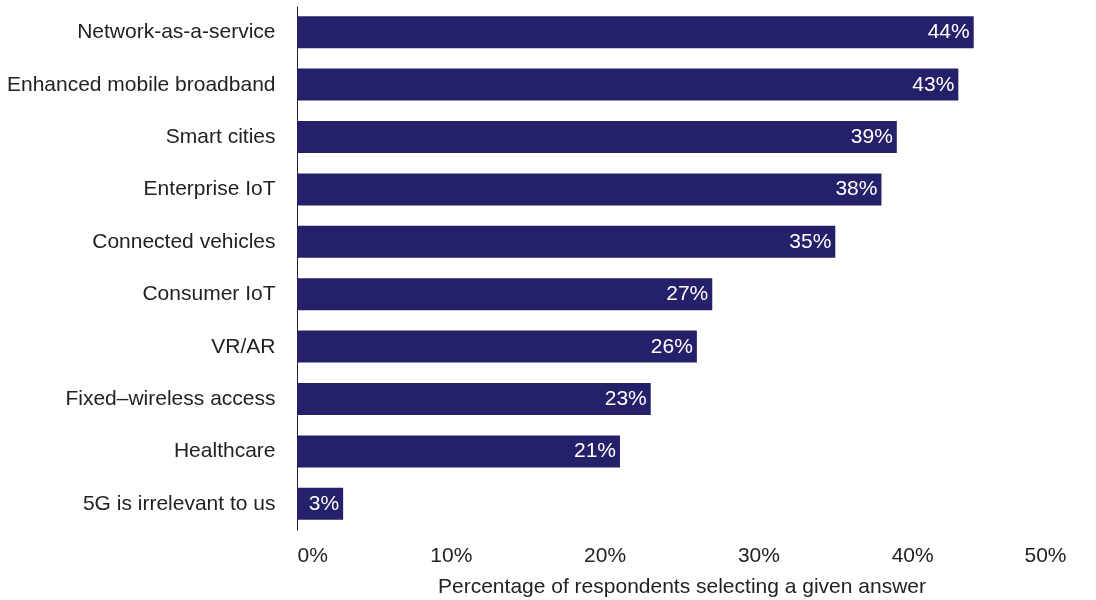 The image size is (1096, 600). What do you see at coordinates (224, 450) in the screenshot?
I see `y-tick-label: Healthcare` at bounding box center [224, 450].